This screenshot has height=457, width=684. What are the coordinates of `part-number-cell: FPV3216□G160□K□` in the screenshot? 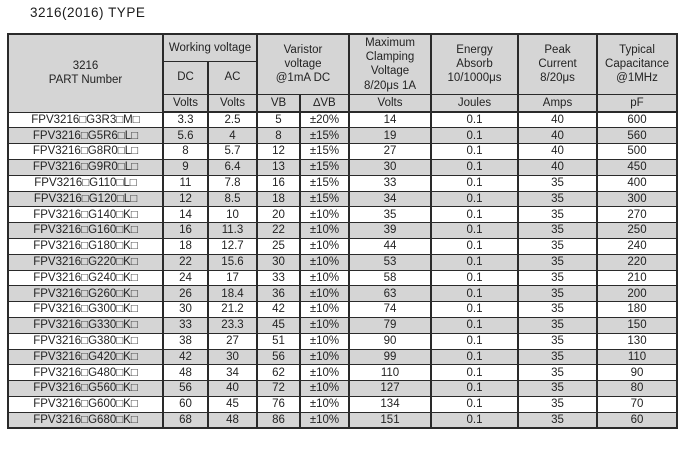 It's located at (85, 230).